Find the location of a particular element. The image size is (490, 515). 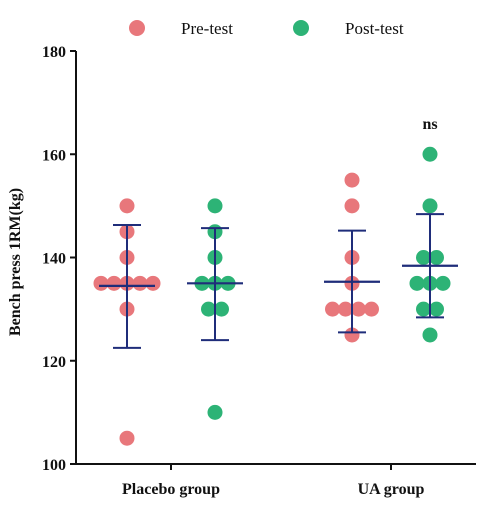

x-axis-categories: Placebo group UA group is located at coordinates (273, 481).